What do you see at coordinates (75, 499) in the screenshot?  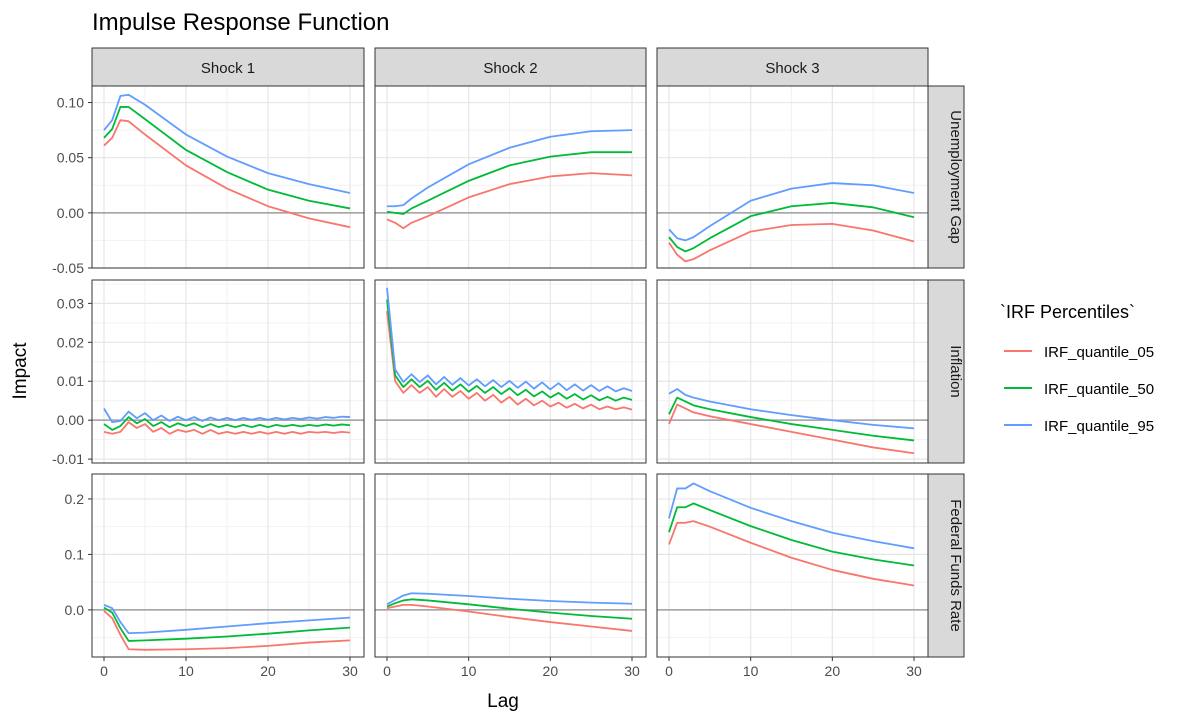 I see `y-tick-label: 0.2` at bounding box center [75, 499].